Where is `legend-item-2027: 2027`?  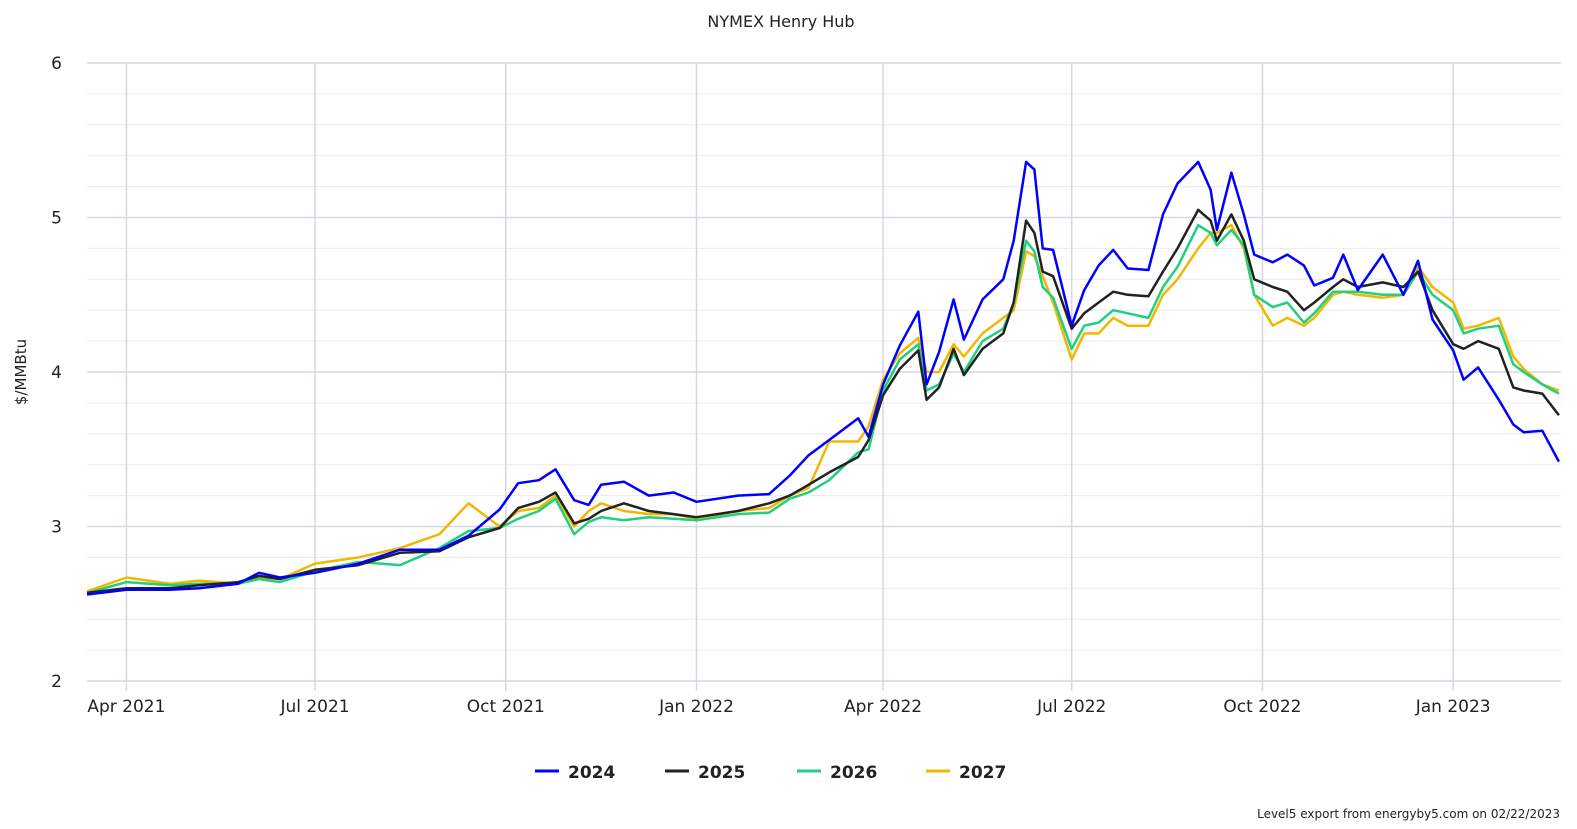
legend-item-2027: 2027 is located at coordinates (966, 773).